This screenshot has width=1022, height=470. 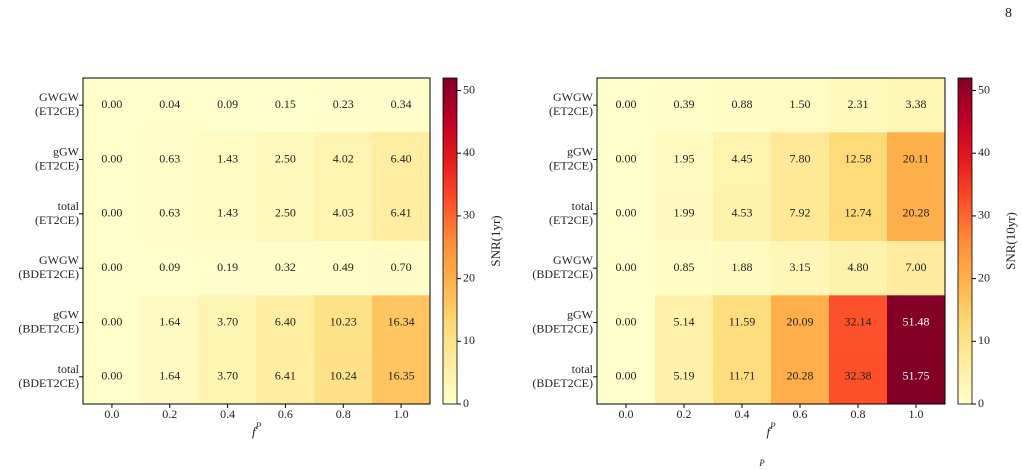 What do you see at coordinates (916, 213) in the screenshot?
I see `cell-label: 20.28` at bounding box center [916, 213].